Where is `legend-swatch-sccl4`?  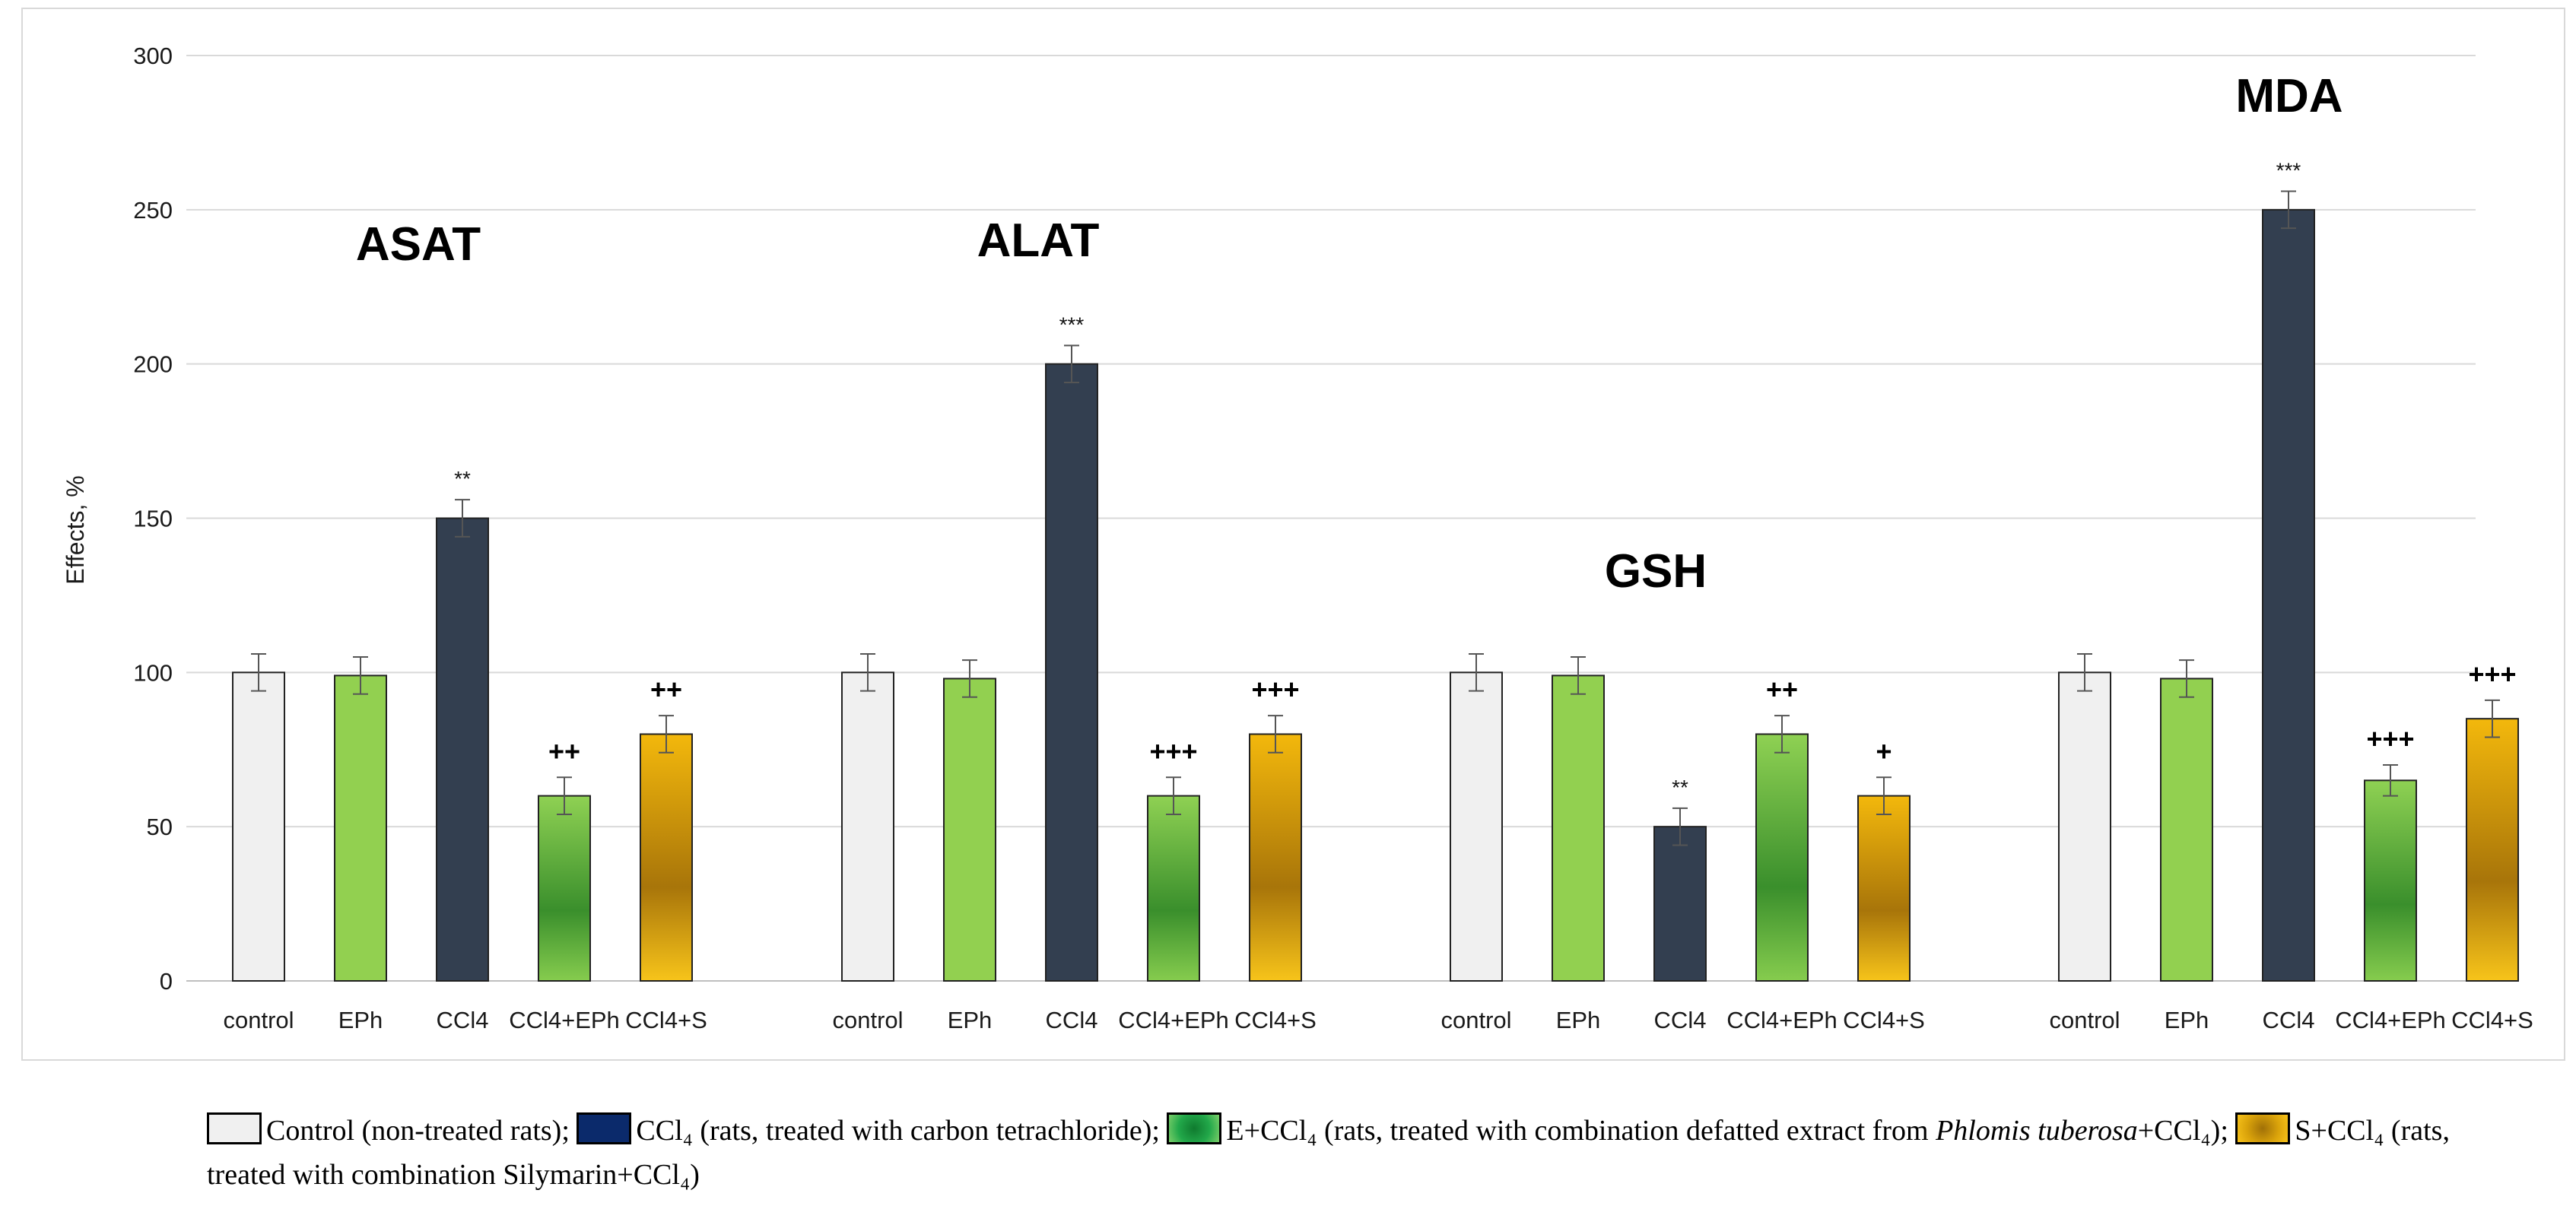
legend-swatch-sccl4 is located at coordinates (2263, 1128).